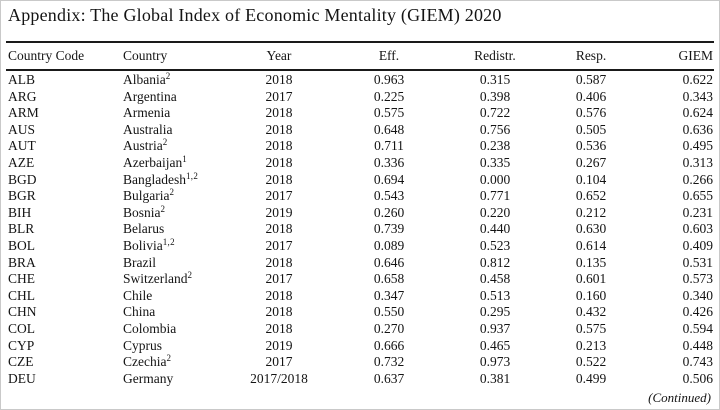 This screenshot has width=720, height=410. Describe the element at coordinates (178, 362) in the screenshot. I see `cell-country: Czechia2` at that location.